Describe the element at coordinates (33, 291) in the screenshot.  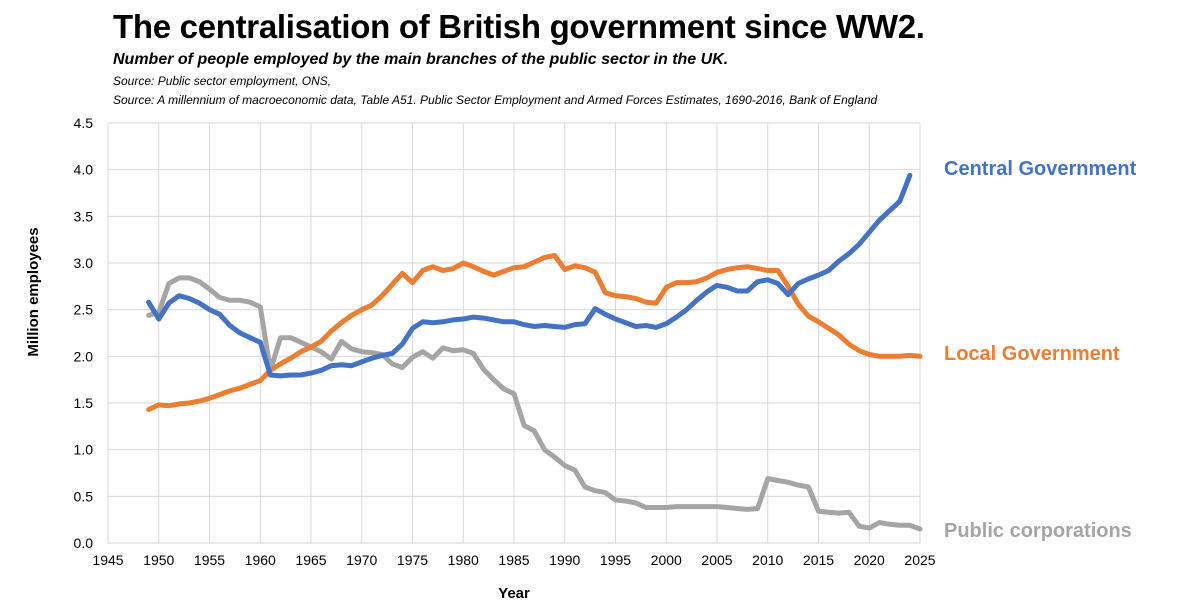
I see `y-axis-title: Million employees` at that location.